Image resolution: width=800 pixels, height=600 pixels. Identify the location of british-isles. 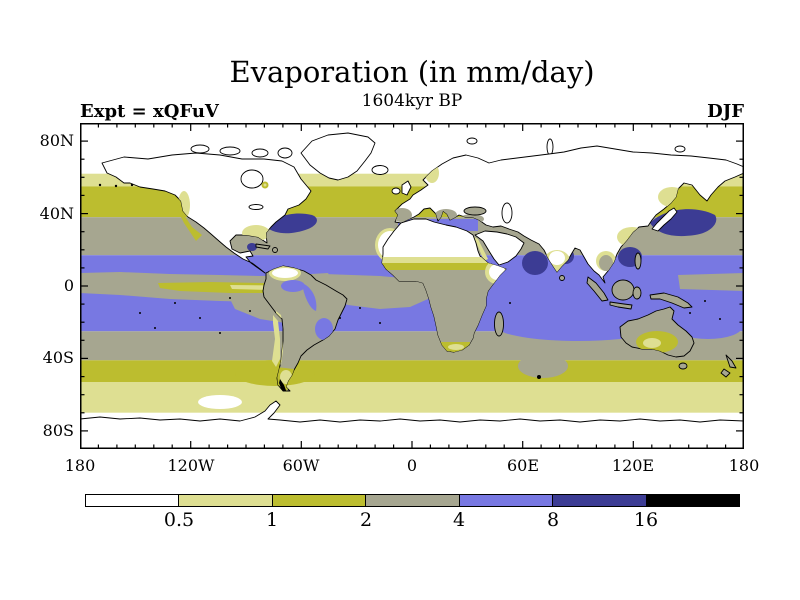
(406, 188).